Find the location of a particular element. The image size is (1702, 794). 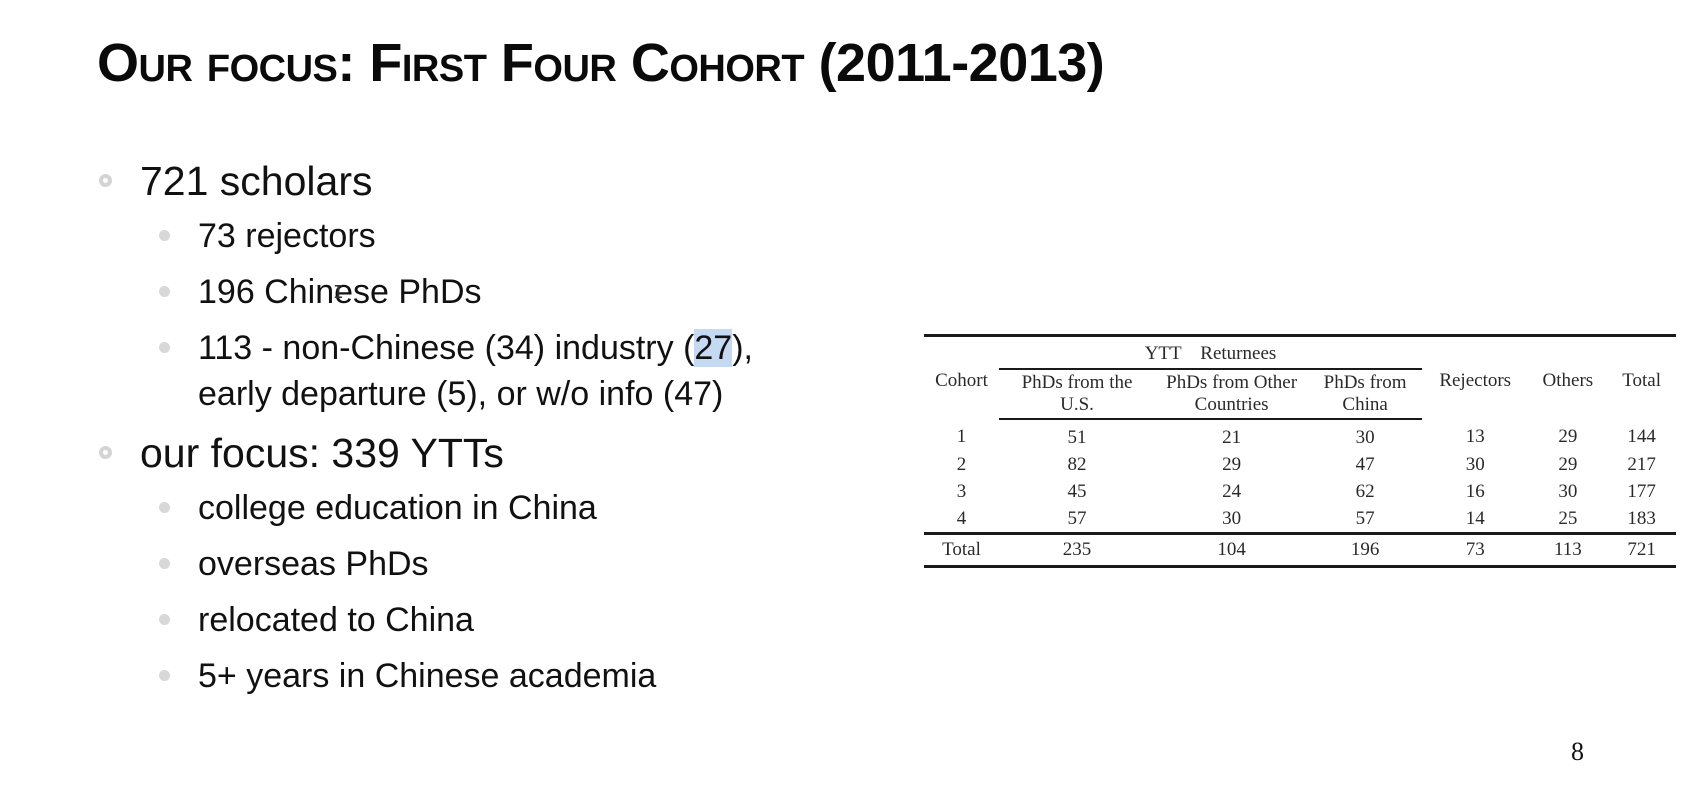

cell-total: 217 is located at coordinates (1641, 464).